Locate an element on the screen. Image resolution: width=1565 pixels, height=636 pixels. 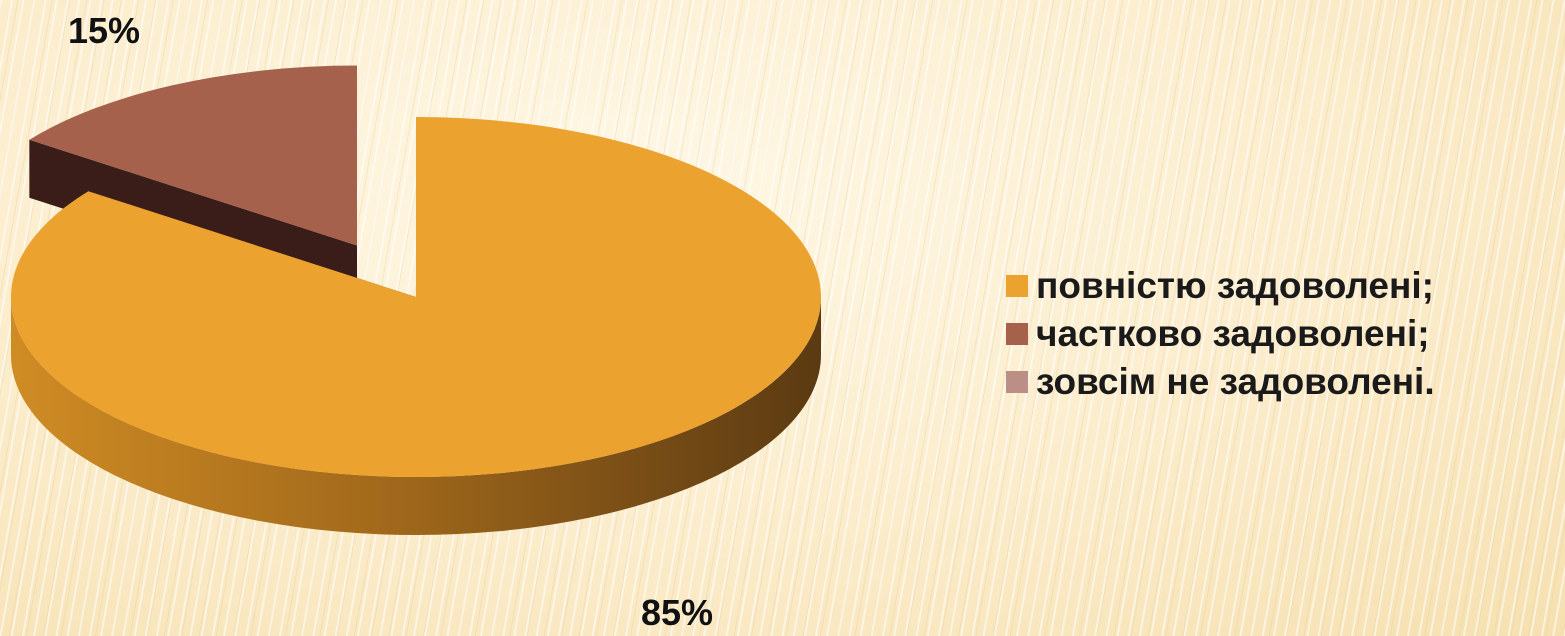
data-label-slice-1: 15% is located at coordinates (104, 30).